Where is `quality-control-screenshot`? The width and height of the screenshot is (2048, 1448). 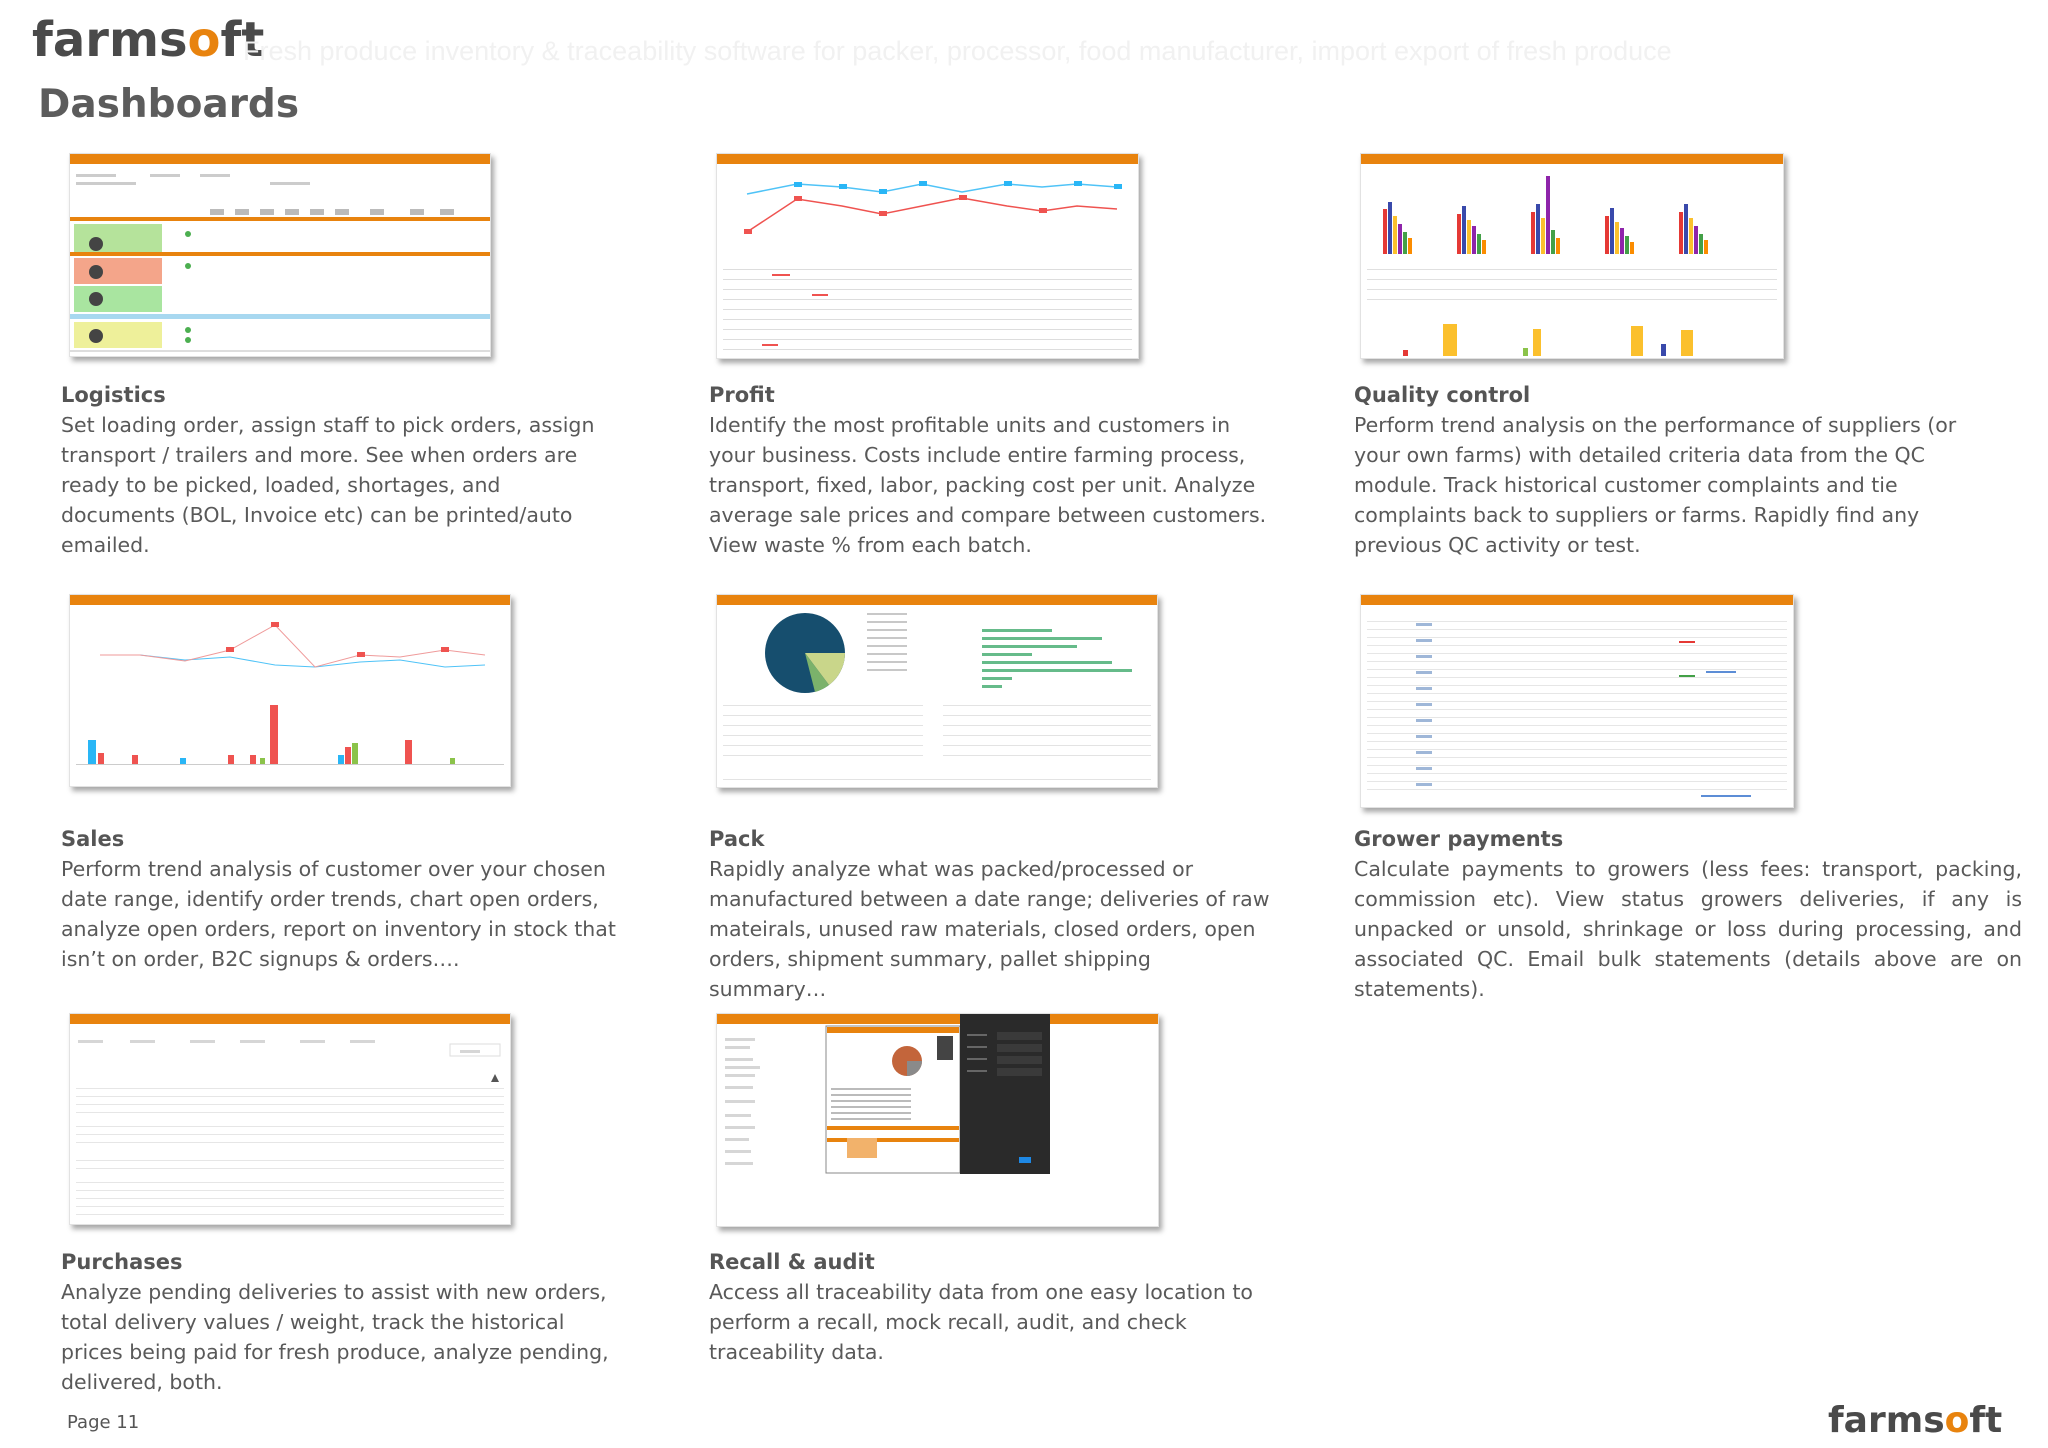
quality-control-screenshot is located at coordinates (1572, 256).